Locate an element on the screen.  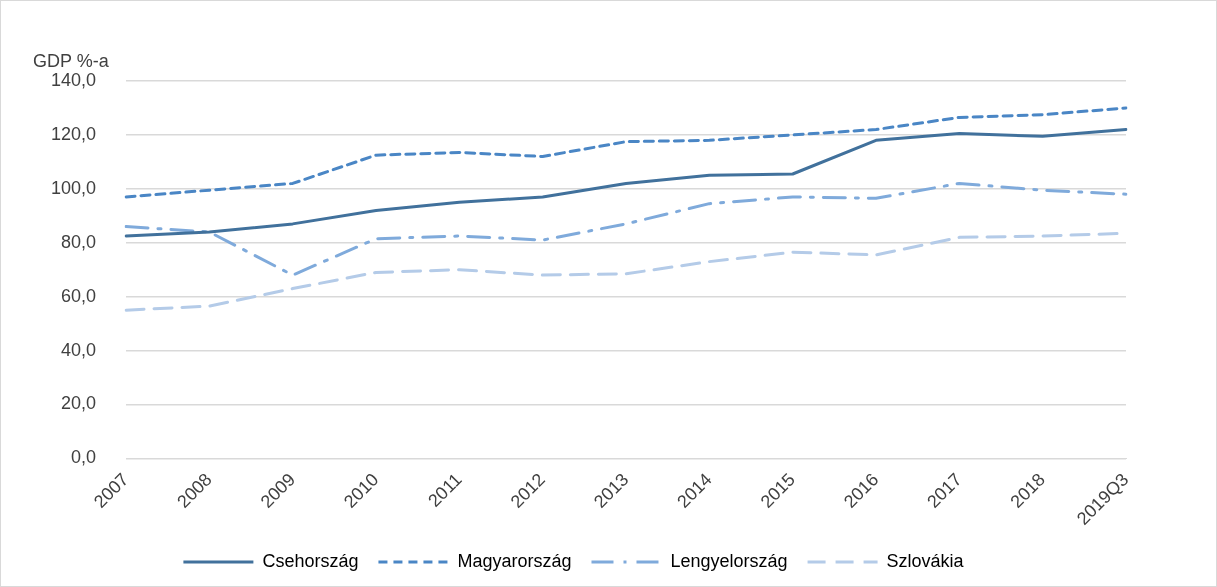
legend-label: Lengyelország is located at coordinates (729, 560).